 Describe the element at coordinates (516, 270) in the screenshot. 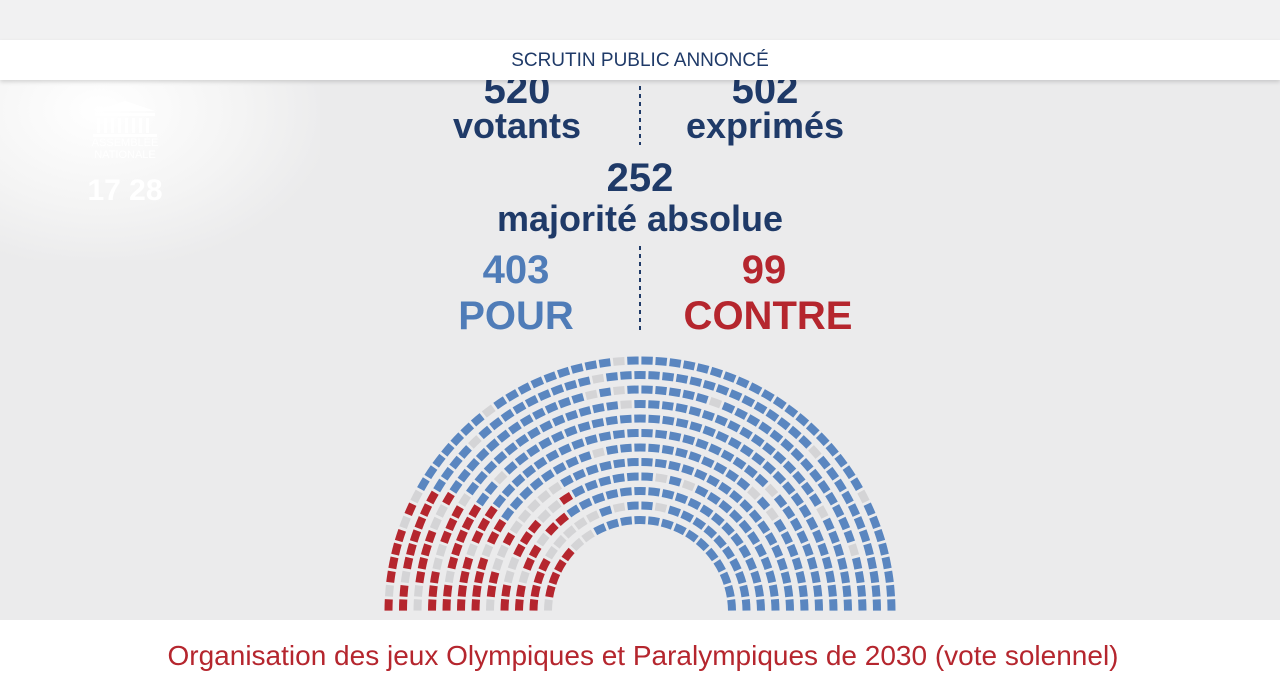

I see `pour-count: 403` at that location.